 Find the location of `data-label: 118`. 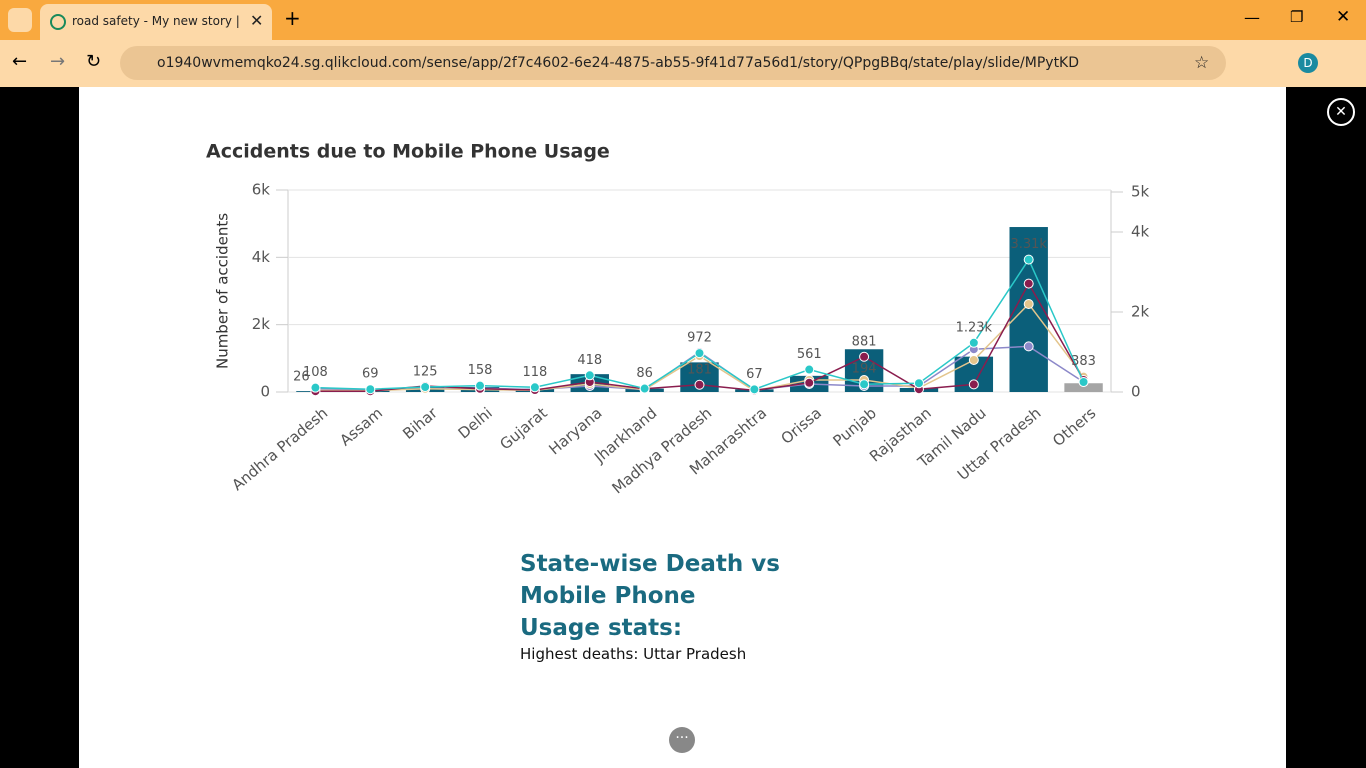

data-label: 118 is located at coordinates (534, 372).